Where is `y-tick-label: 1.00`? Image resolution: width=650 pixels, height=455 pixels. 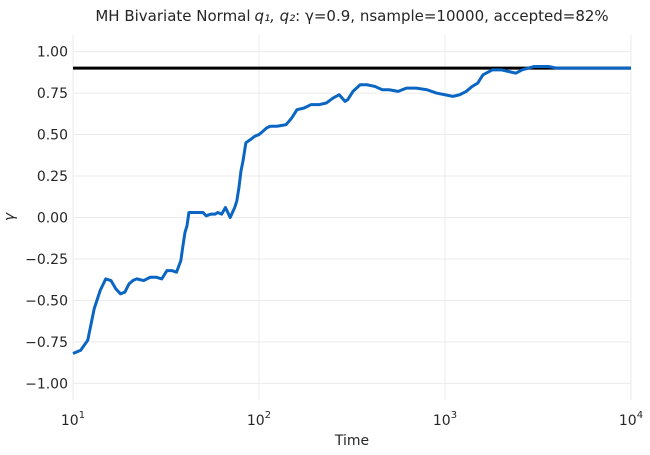 y-tick-label: 1.00 is located at coordinates (52, 53).